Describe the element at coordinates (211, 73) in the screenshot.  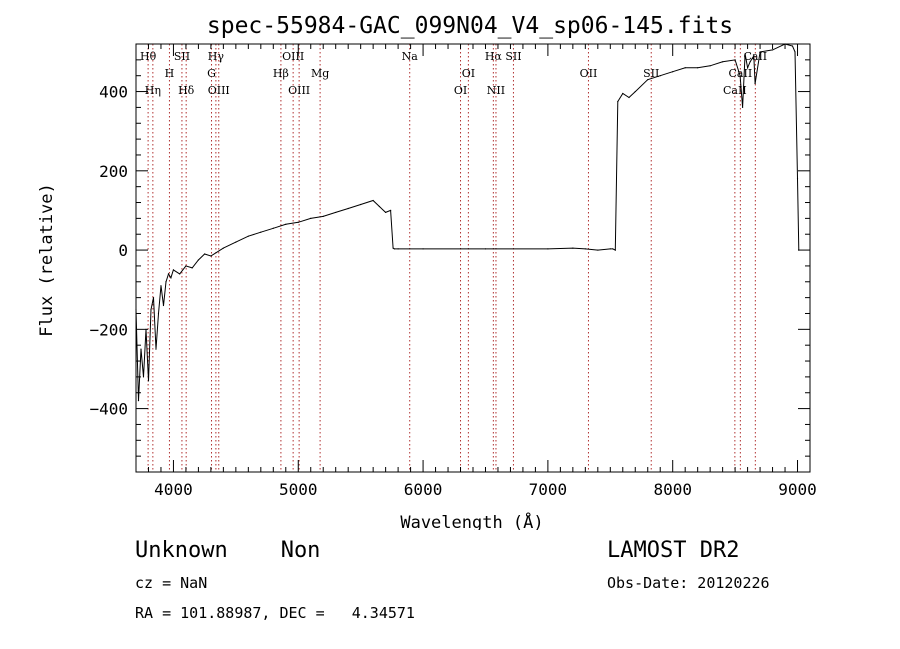
I see `spectral-line-label: G` at that location.